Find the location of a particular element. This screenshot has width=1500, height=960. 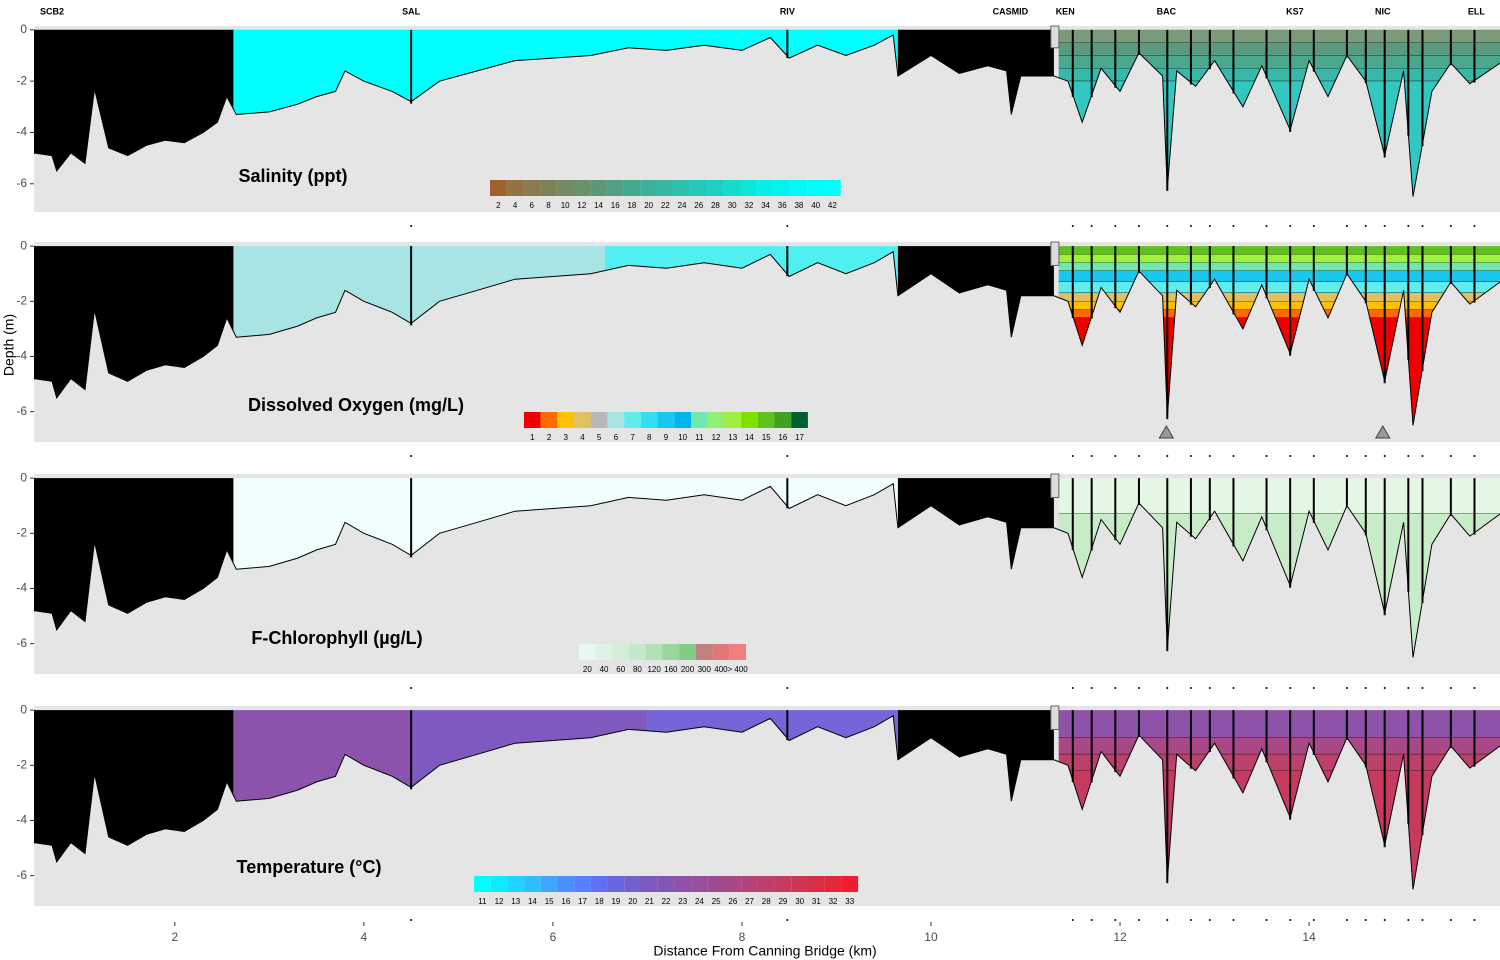

colorbar-label: 28 is located at coordinates (766, 901).